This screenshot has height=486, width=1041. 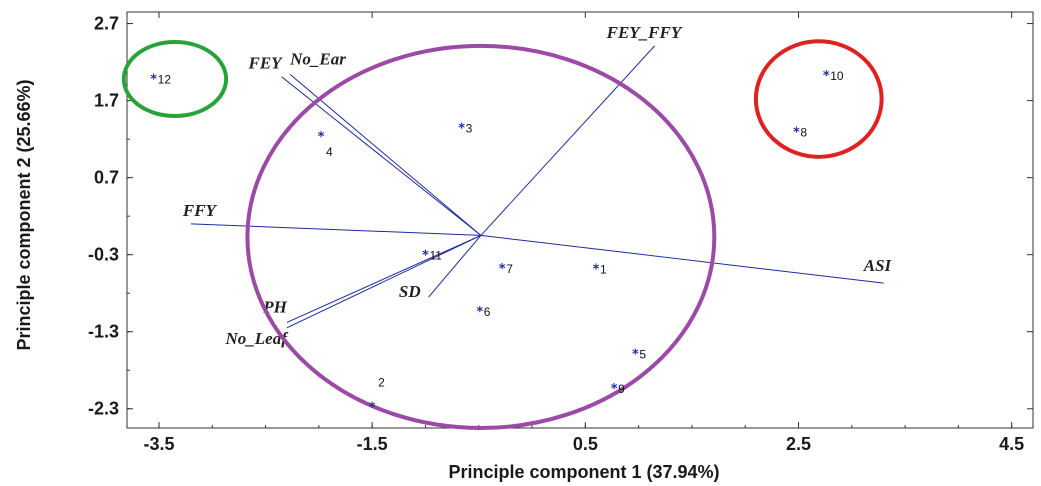 I want to click on point-label: 8, so click(x=803, y=132).